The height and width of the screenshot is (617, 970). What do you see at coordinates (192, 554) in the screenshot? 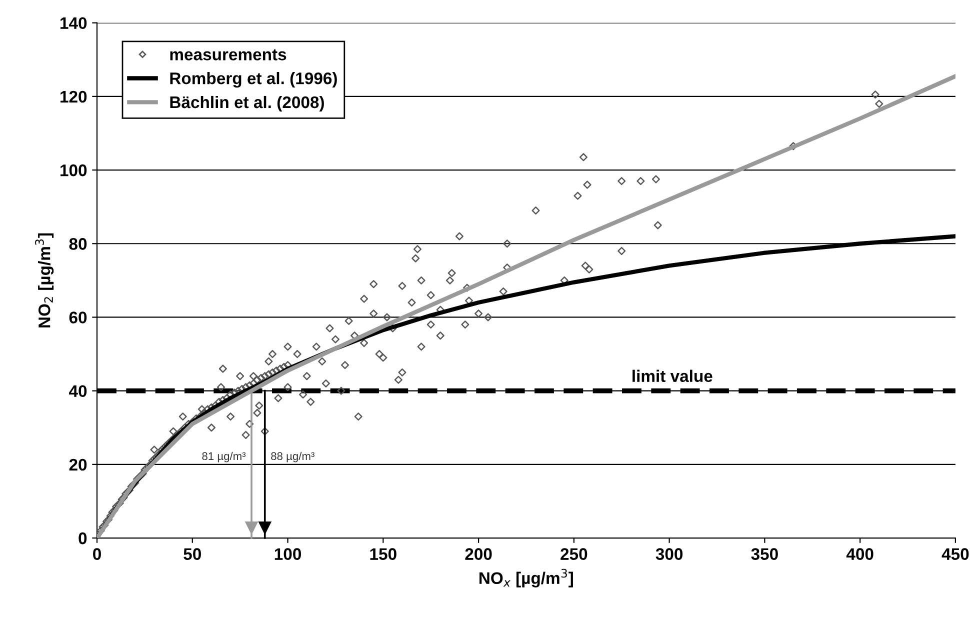
I see `x-tick-label: 50` at bounding box center [192, 554].